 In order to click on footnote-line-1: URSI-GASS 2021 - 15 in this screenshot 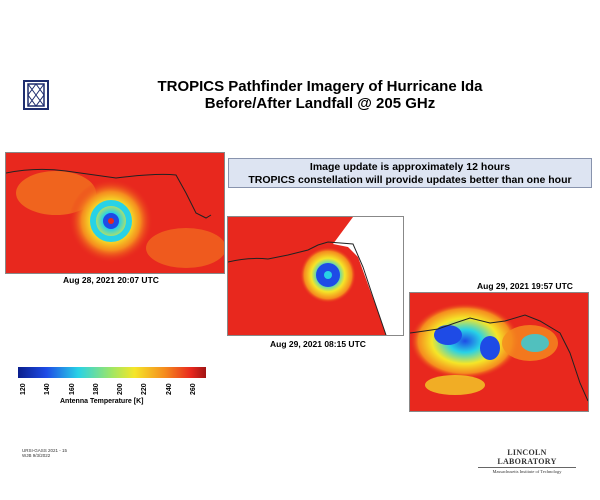, I will do `click(45, 450)`.